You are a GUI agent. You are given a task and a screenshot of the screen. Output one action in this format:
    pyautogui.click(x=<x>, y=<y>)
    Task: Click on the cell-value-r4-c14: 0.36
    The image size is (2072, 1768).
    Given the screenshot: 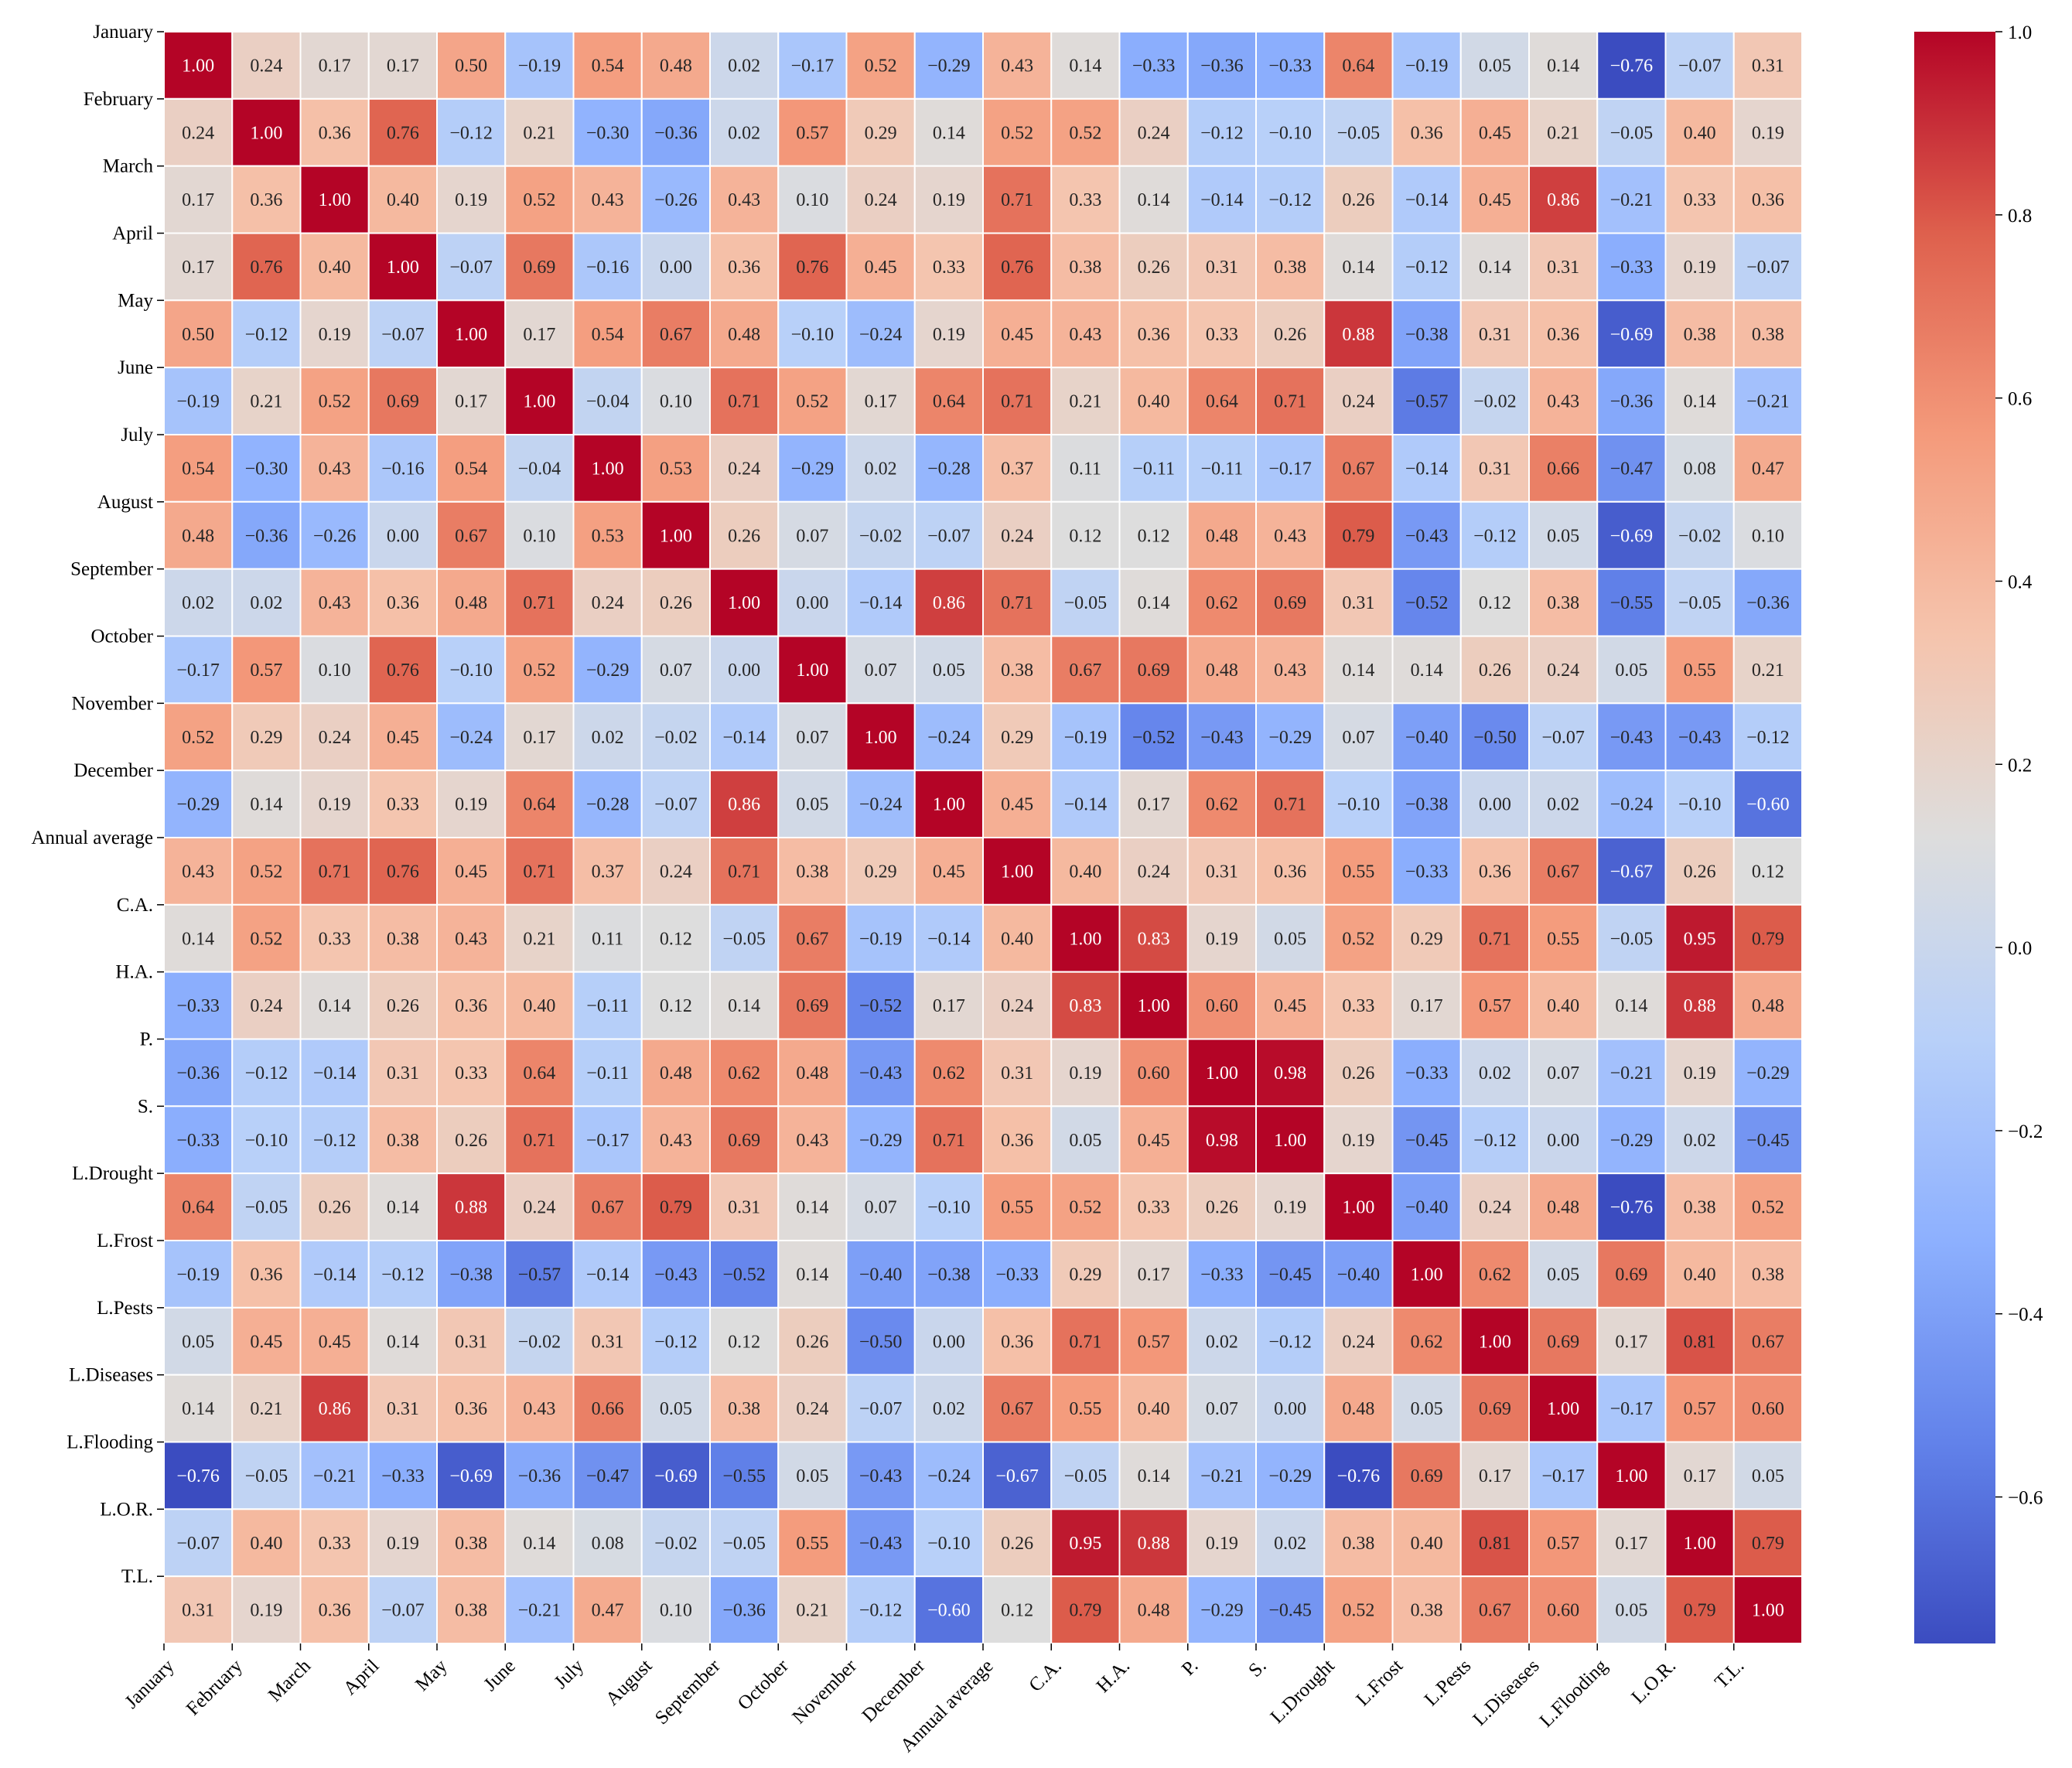 What is the action you would take?
    pyautogui.click(x=1154, y=335)
    